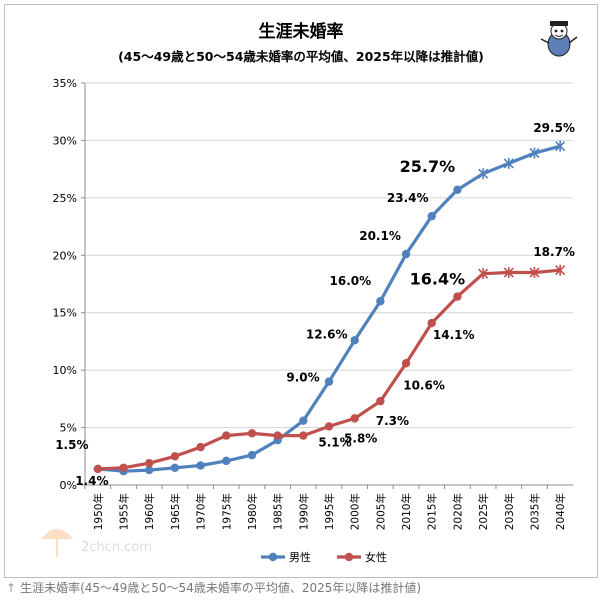 The height and width of the screenshot is (604, 603). What do you see at coordinates (65, 370) in the screenshot?
I see `y-tick-label: 10%` at bounding box center [65, 370].